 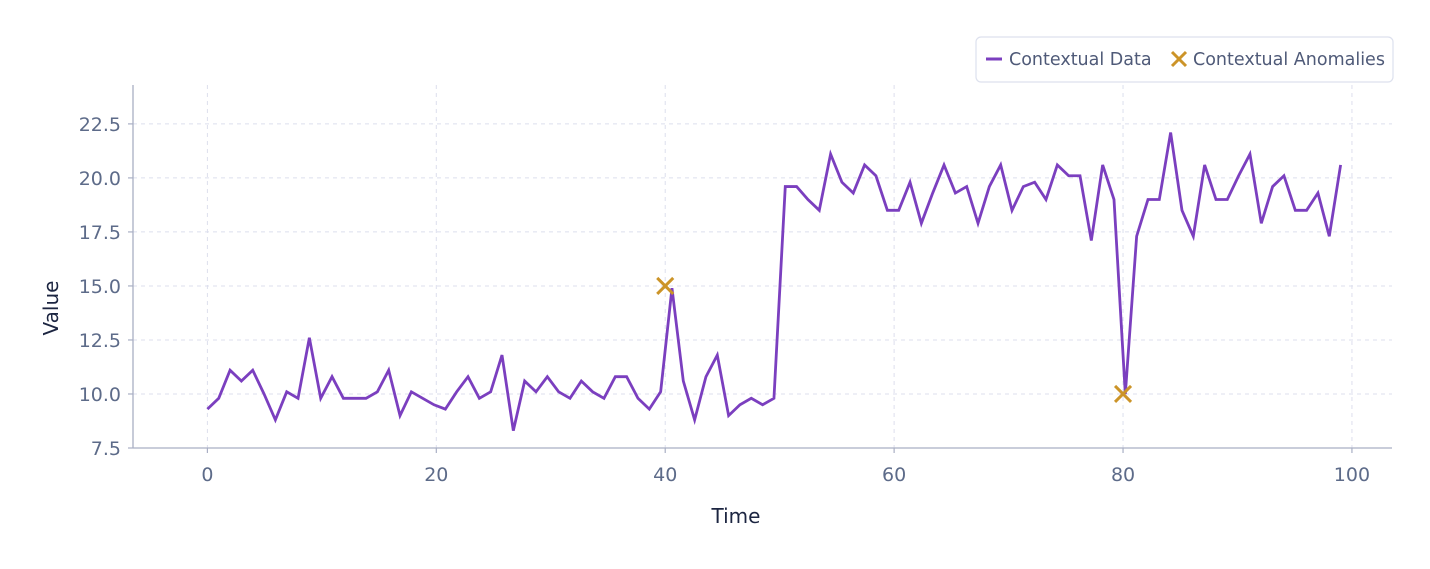 I want to click on x-tick-label: 60, so click(x=894, y=475).